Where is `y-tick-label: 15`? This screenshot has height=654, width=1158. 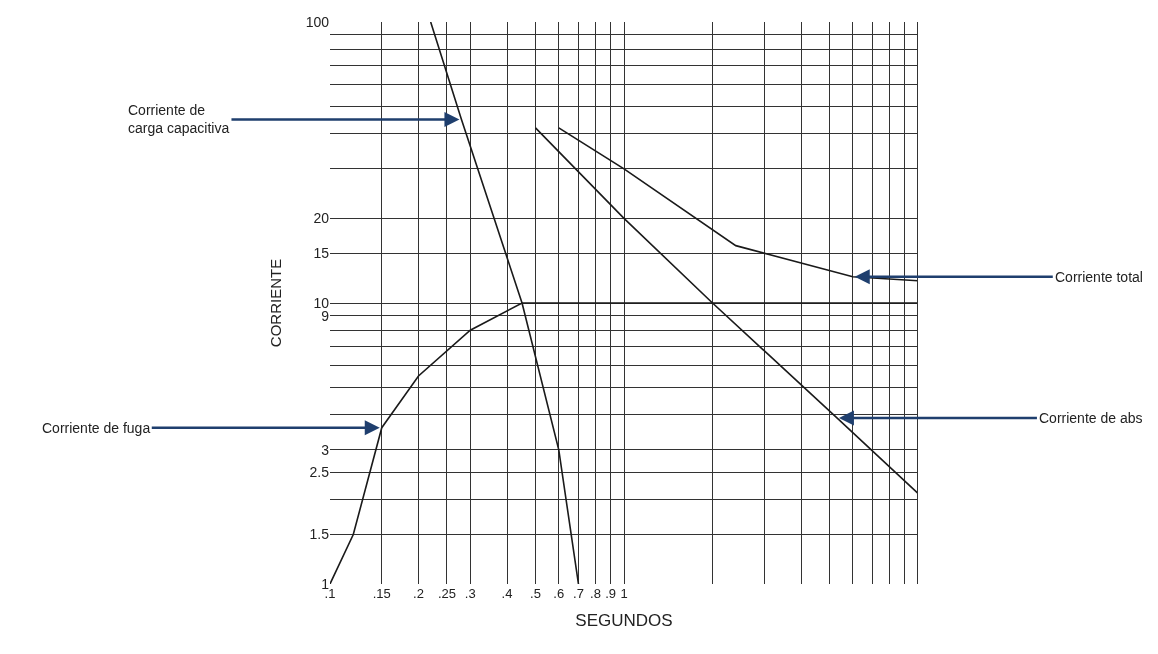 y-tick-label: 15 is located at coordinates (321, 253).